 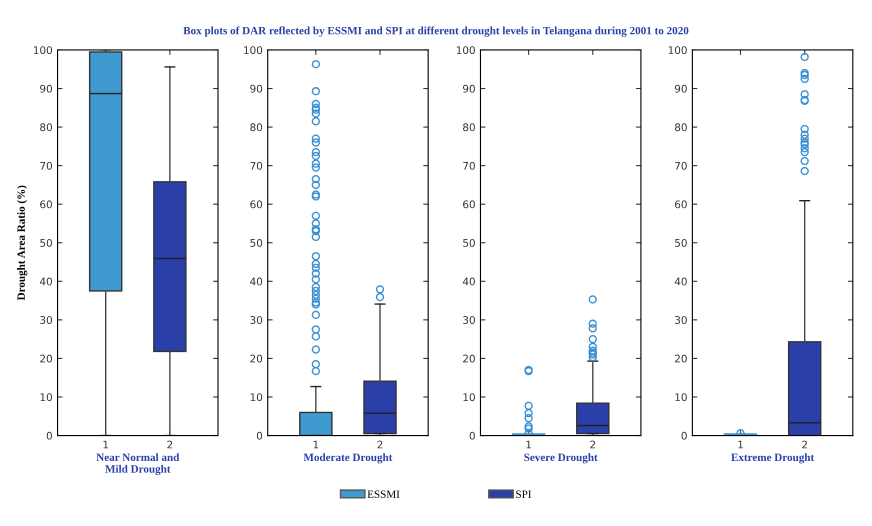 What do you see at coordinates (524, 494) in the screenshot?
I see `legend-label: SPI` at bounding box center [524, 494].